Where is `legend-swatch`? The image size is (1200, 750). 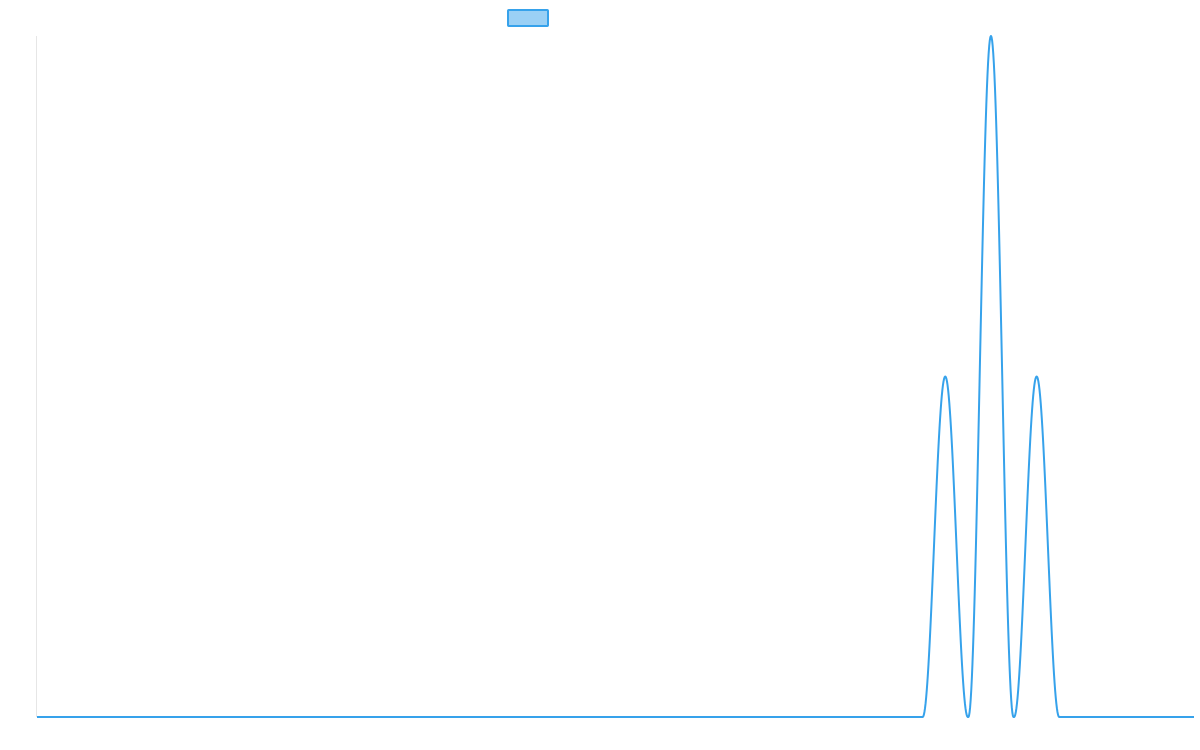 legend-swatch is located at coordinates (528, 18).